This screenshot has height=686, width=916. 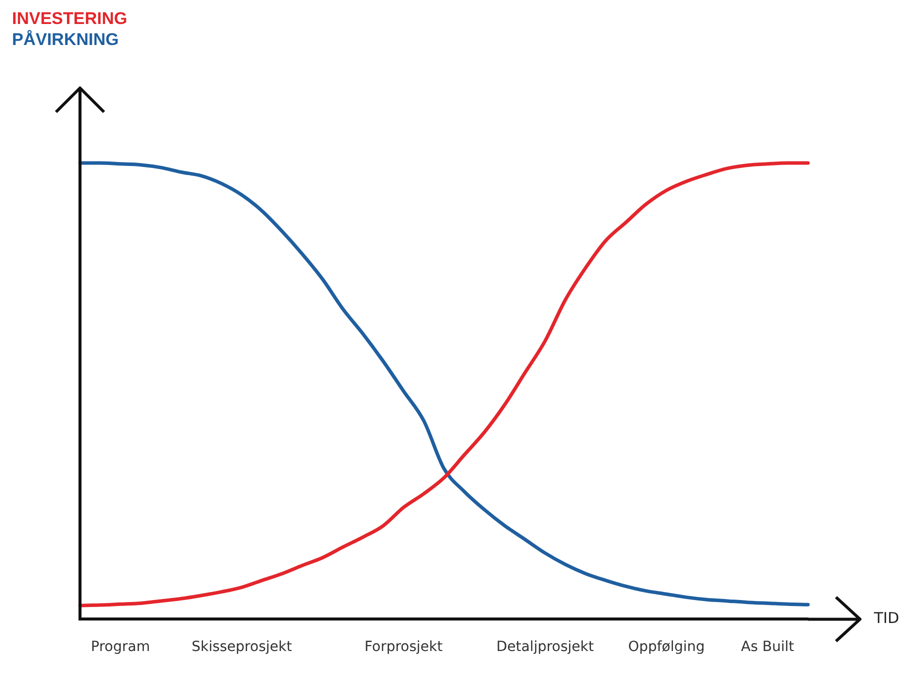 What do you see at coordinates (66, 39) in the screenshot?
I see `text: PÅVIRKNING` at bounding box center [66, 39].